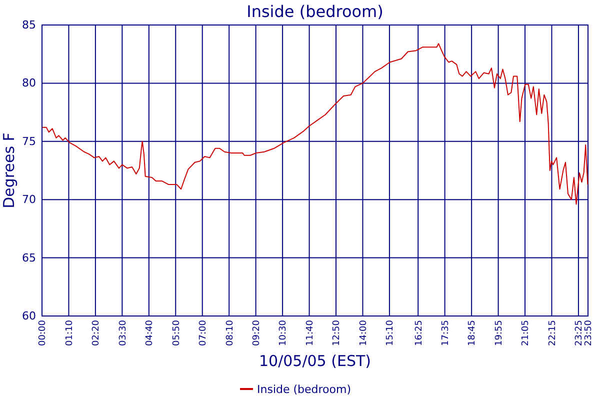  What do you see at coordinates (29, 83) in the screenshot?
I see `y-tick-label: 80` at bounding box center [29, 83].